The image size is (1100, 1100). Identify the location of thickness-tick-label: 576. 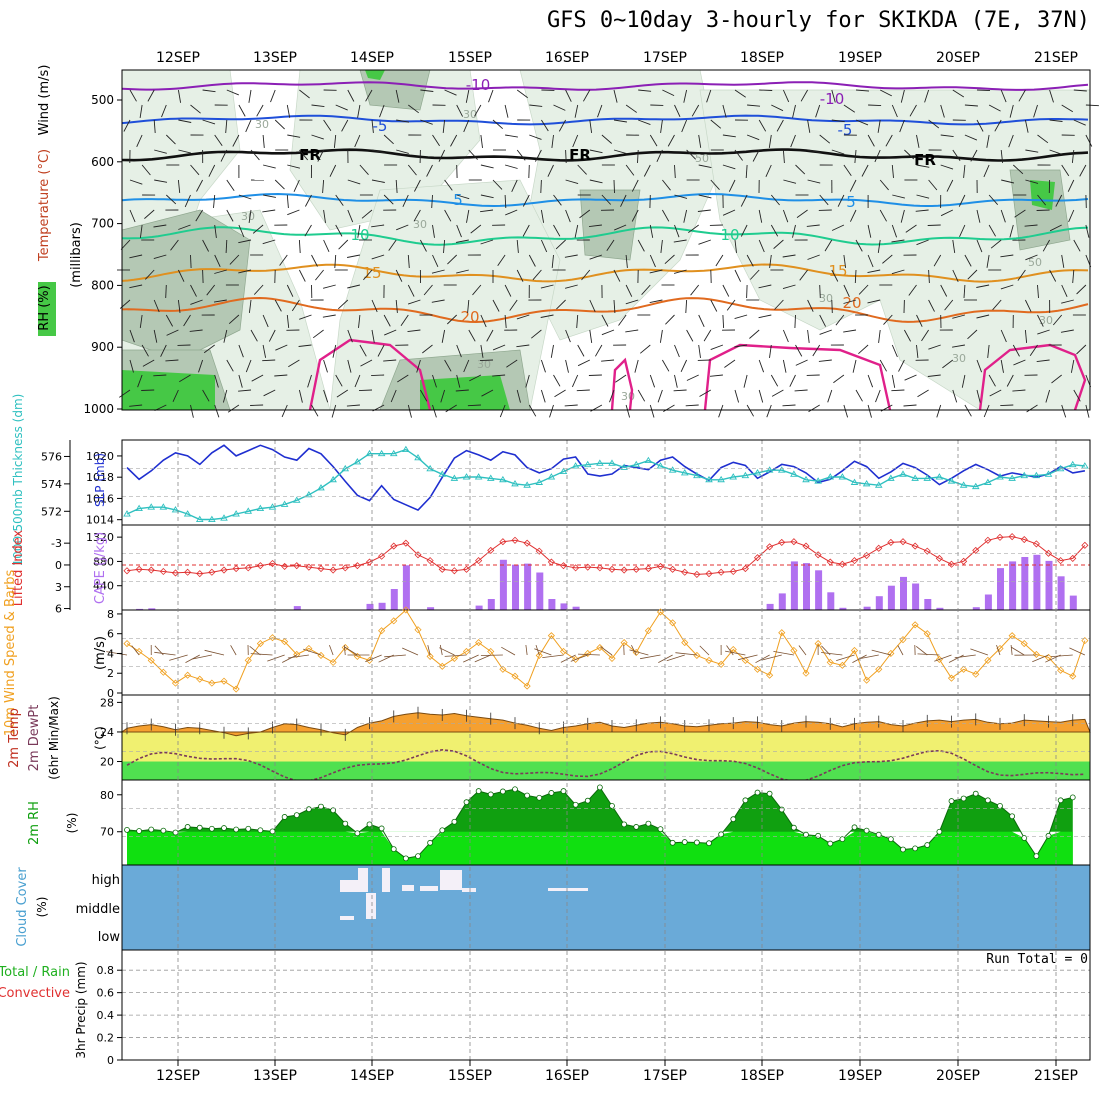
(51, 456).